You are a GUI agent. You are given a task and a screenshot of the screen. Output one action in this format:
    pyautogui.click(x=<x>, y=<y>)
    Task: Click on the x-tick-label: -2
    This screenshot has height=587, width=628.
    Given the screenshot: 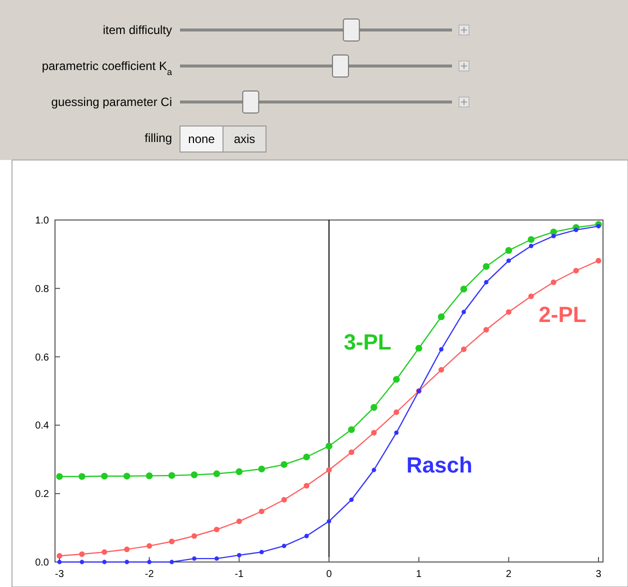 What is the action you would take?
    pyautogui.click(x=149, y=574)
    